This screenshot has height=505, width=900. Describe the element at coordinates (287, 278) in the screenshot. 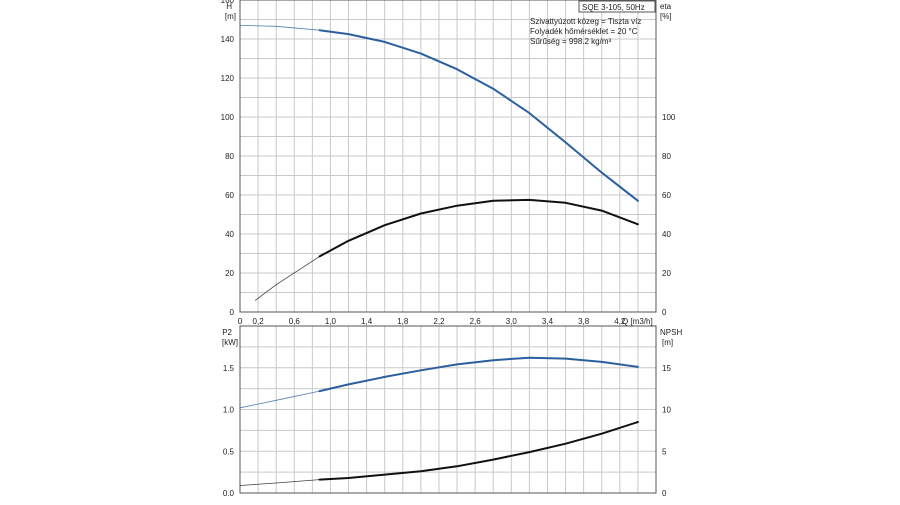

I see `series-line-eta-extrapolated` at that location.